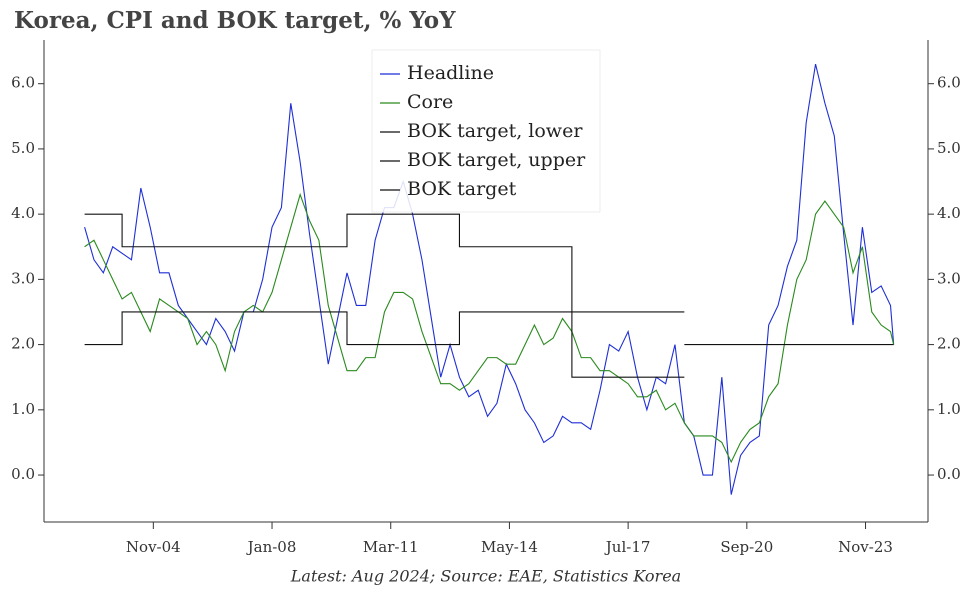  I want to click on y2-tick-label: 0.0, so click(949, 474).